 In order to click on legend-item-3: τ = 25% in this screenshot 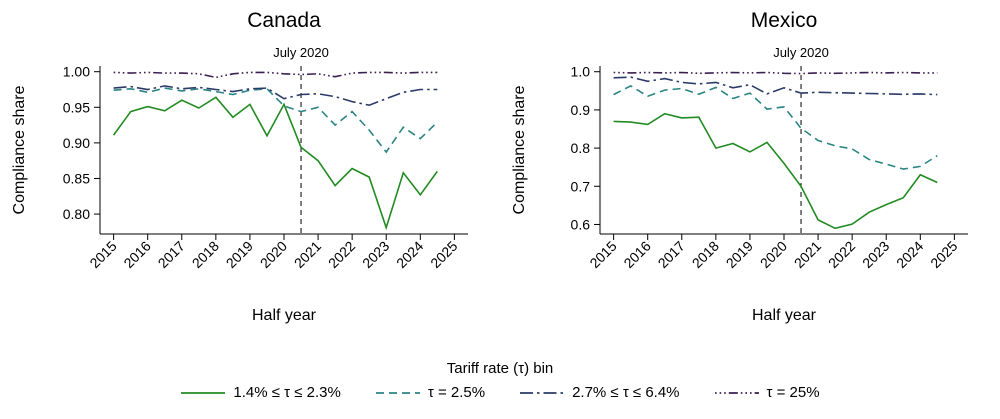, I will do `click(767, 392)`.